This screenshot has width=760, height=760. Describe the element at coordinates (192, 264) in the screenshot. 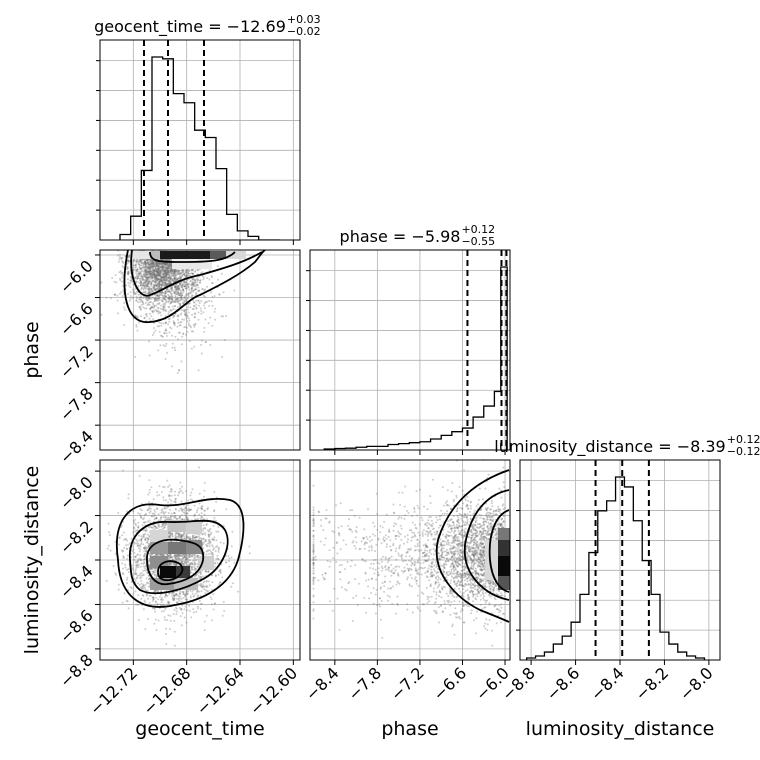

I see `density-cell` at that location.